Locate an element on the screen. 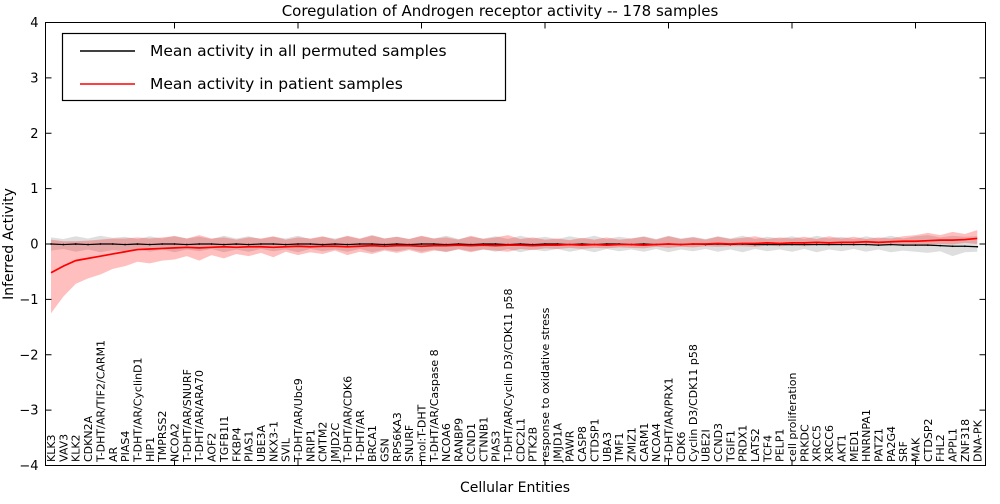 The image size is (1000, 504). y-tick-label: −1 is located at coordinates (28, 300).